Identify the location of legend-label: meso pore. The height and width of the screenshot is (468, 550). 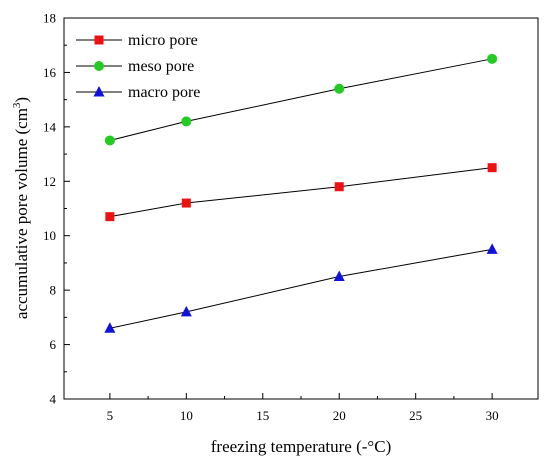
(161, 66).